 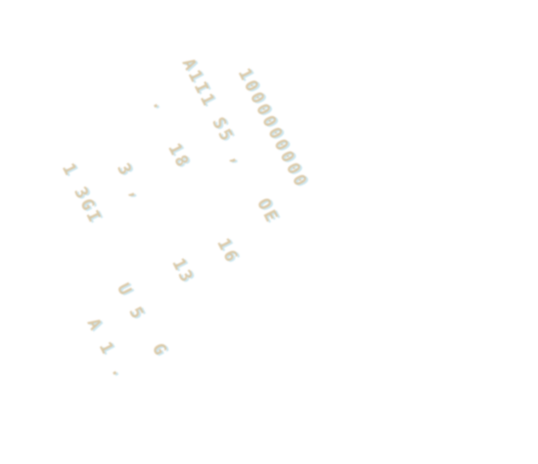 What do you see at coordinates (273, 128) in the screenshot?
I see `text-fragment: 1000000000` at bounding box center [273, 128].